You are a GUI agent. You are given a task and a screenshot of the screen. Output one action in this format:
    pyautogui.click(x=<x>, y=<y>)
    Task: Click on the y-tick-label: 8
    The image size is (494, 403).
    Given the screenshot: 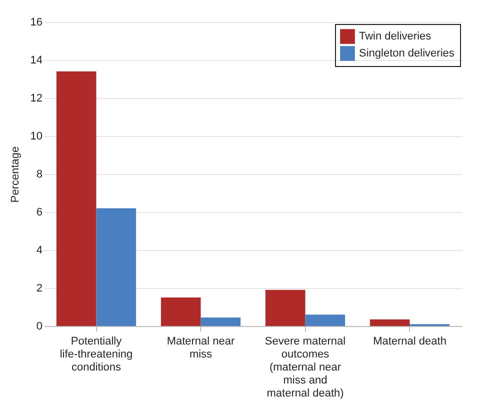 What is the action you would take?
    pyautogui.click(x=39, y=174)
    